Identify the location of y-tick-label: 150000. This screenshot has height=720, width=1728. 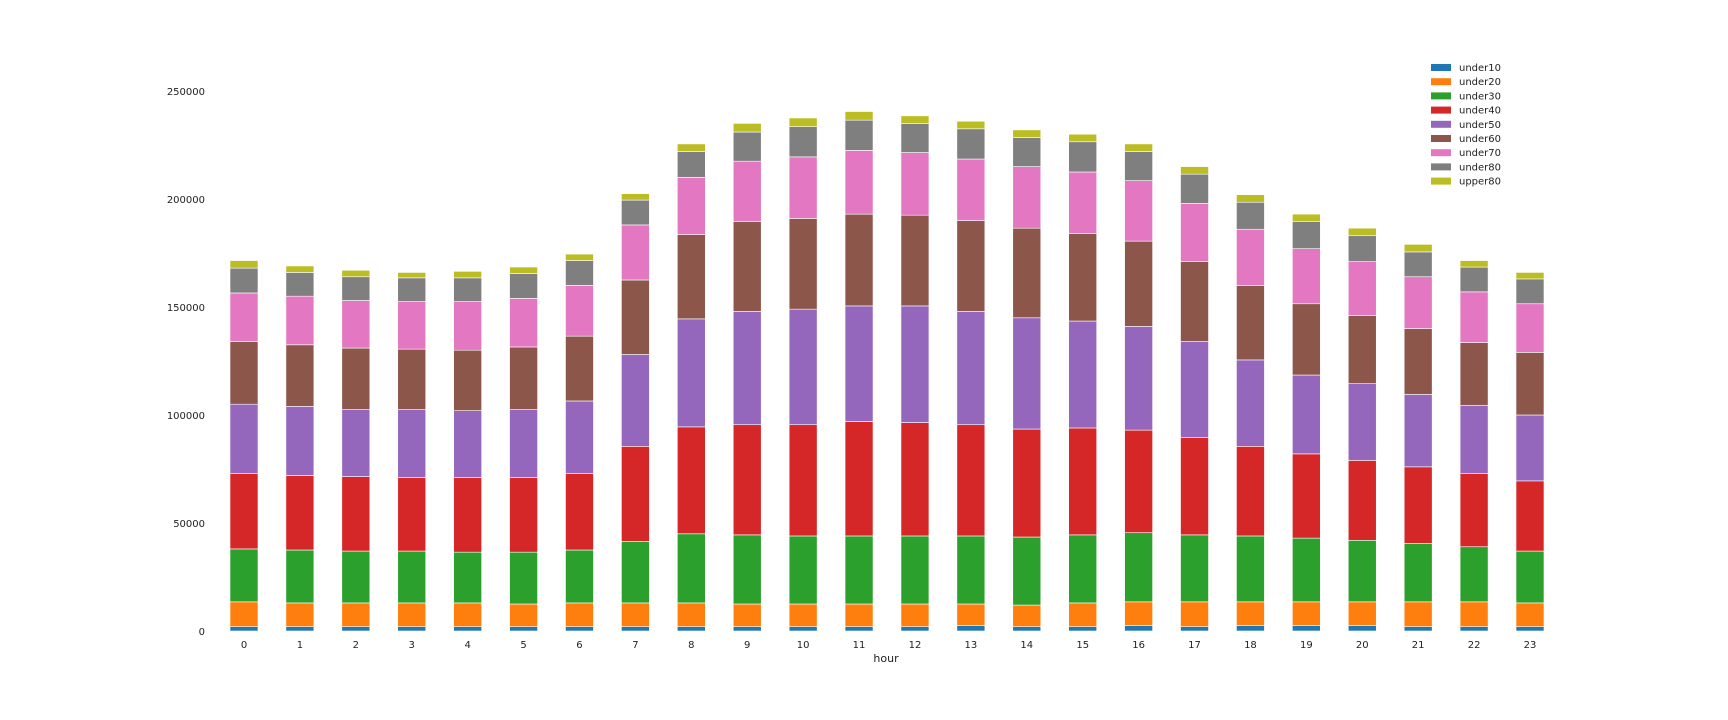
(186, 308).